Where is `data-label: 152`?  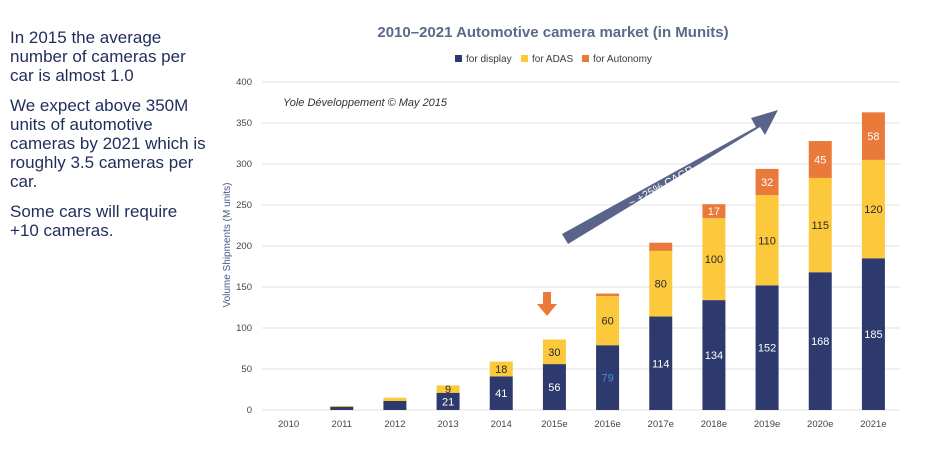 data-label: 152 is located at coordinates (767, 349).